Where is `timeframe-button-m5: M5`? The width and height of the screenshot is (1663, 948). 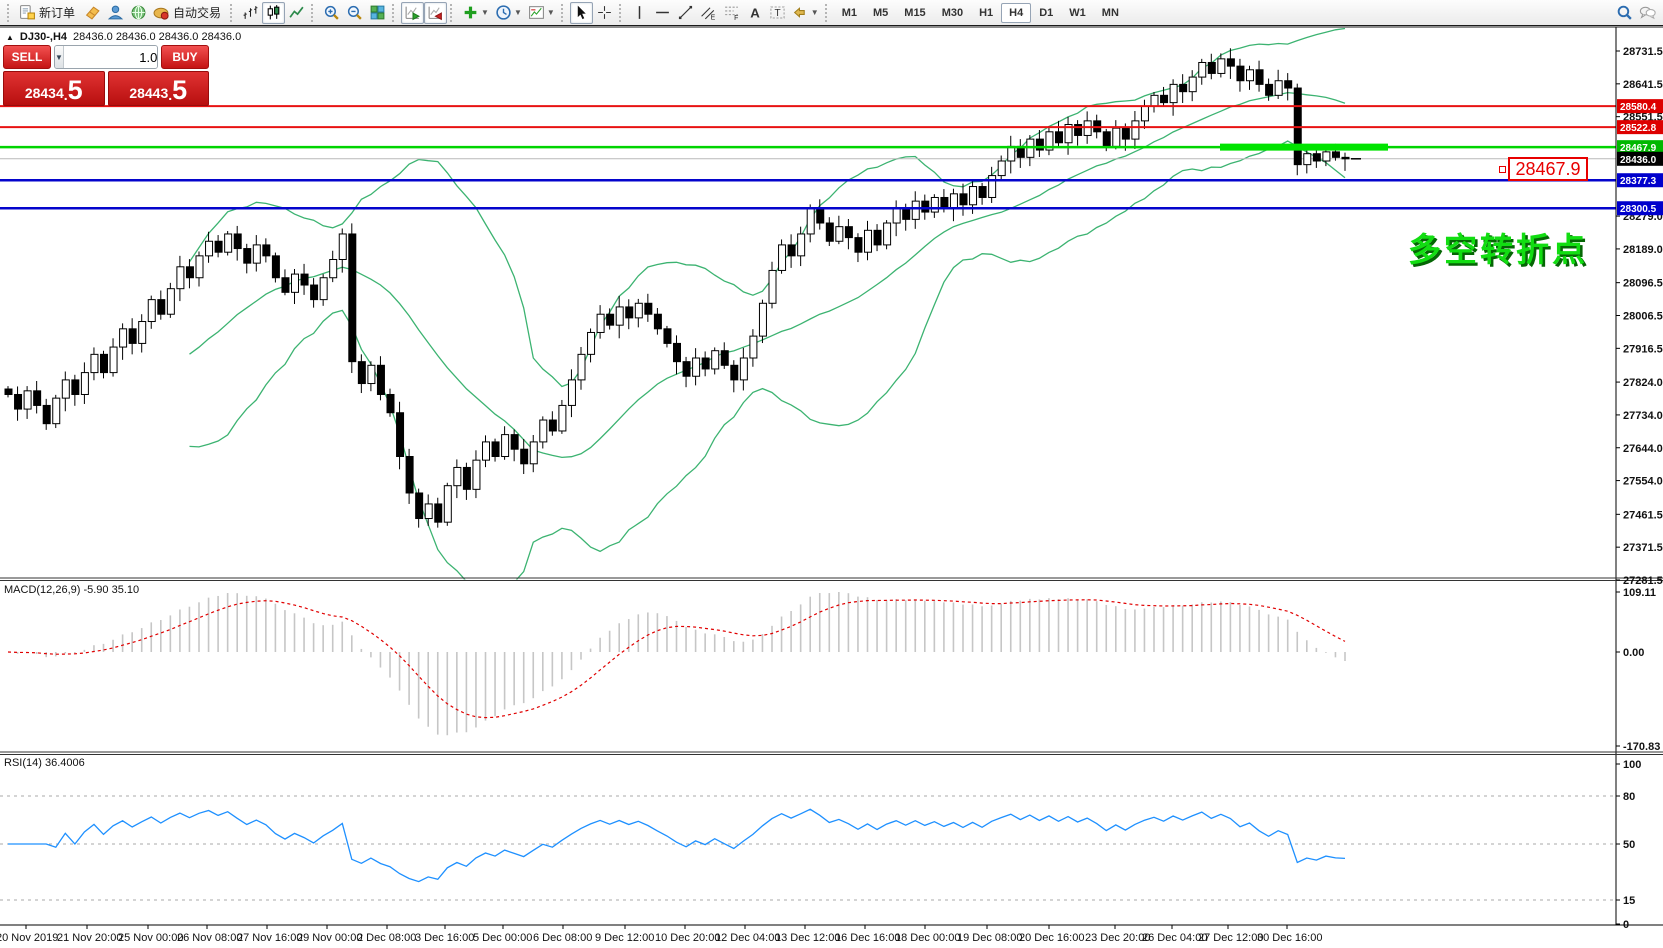 timeframe-button-m5: M5 is located at coordinates (881, 12).